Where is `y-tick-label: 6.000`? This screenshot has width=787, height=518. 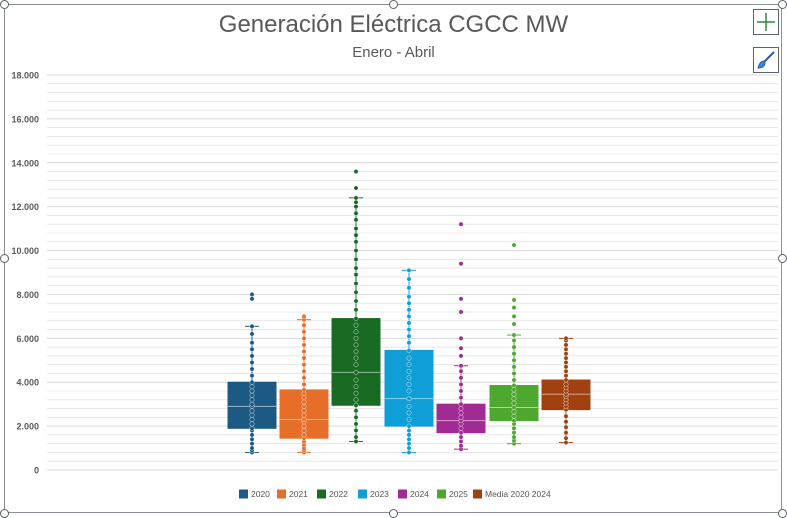 y-tick-label: 6.000 is located at coordinates (27, 339).